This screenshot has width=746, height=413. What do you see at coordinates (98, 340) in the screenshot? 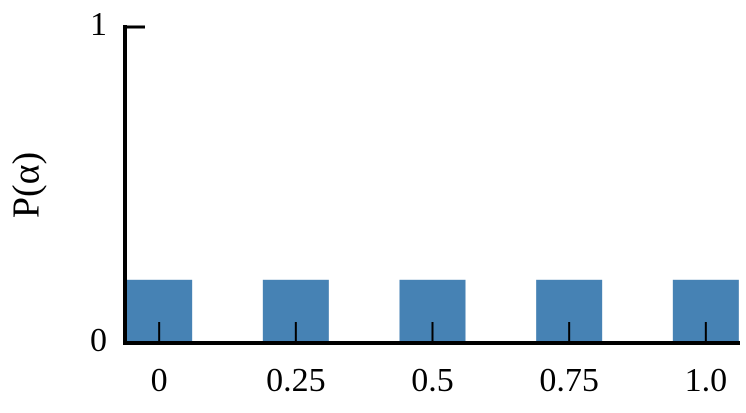
I see `y-tick-label: 0` at bounding box center [98, 340].